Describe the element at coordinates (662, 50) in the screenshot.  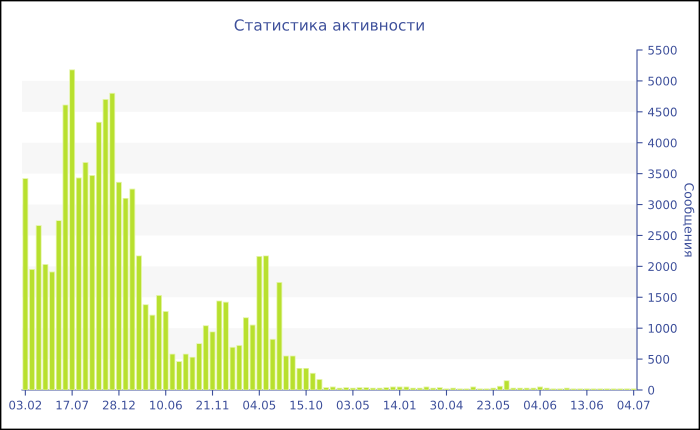
I see `y-tick-label: 5500` at that location.